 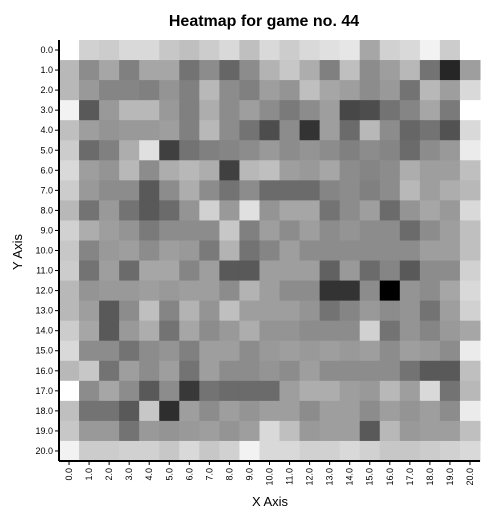 What do you see at coordinates (129, 474) in the screenshot?
I see `x-tick-label: 3.0` at bounding box center [129, 474].